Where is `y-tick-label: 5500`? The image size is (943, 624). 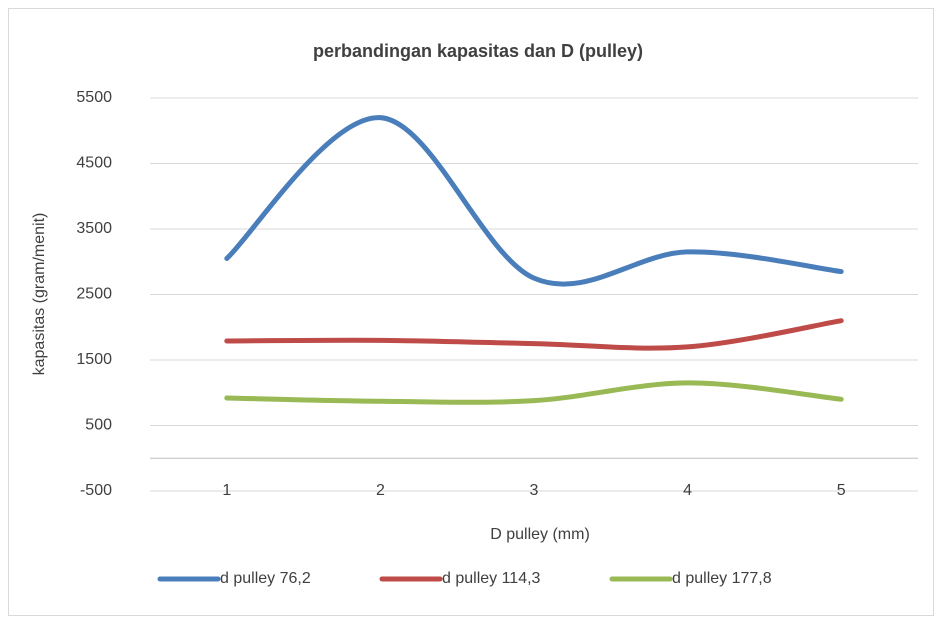
y-tick-label: 5500 is located at coordinates (94, 97).